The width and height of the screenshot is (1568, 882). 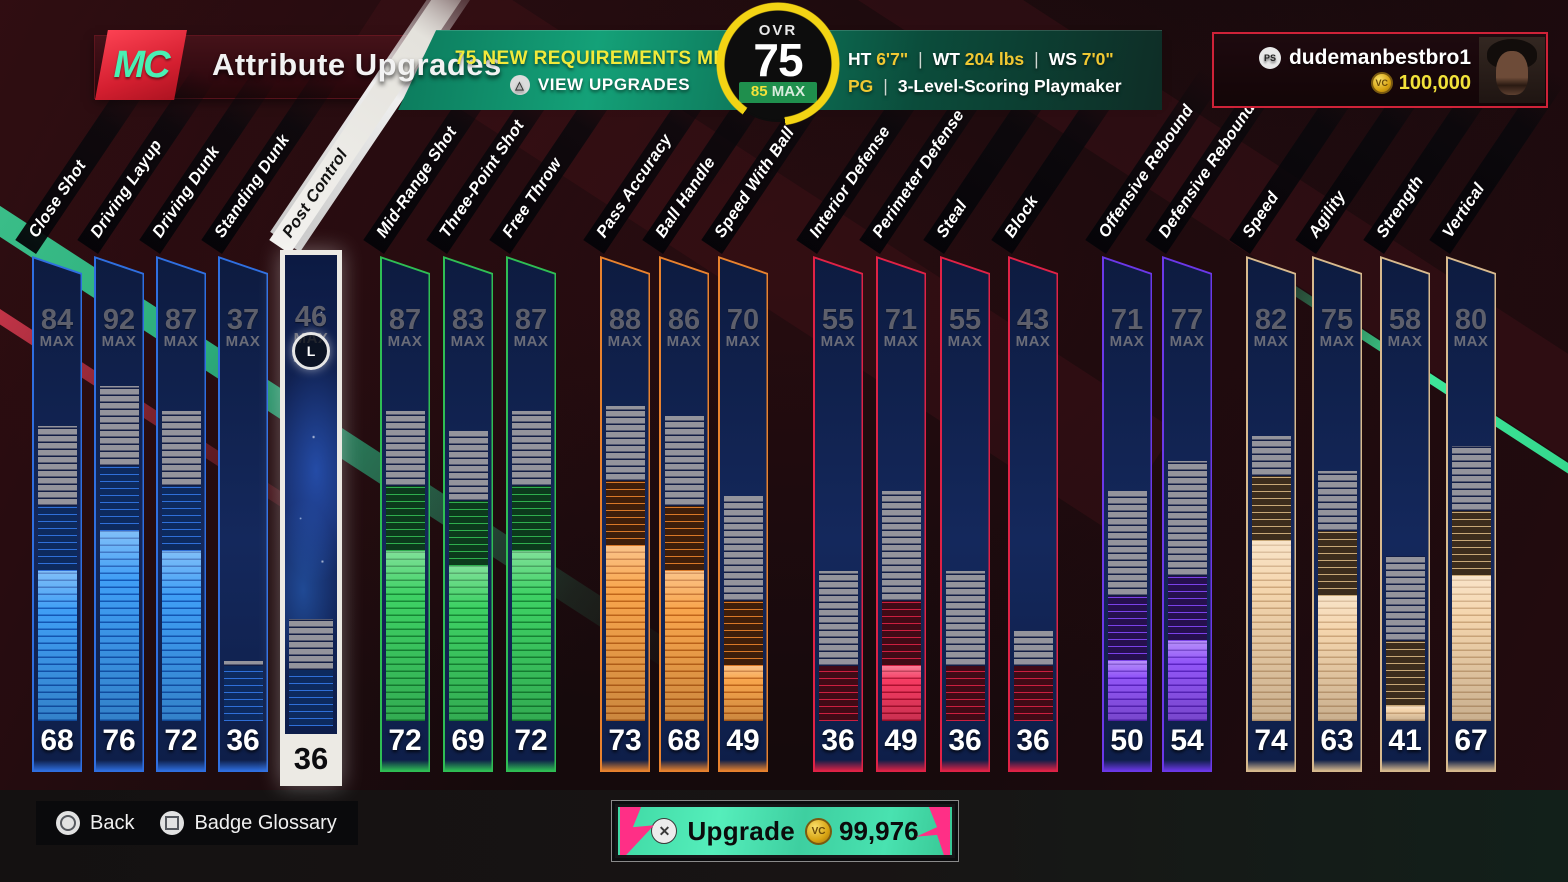 I want to click on attribute-bar-standing-dunk: 37 MAX 36, so click(x=243, y=514).